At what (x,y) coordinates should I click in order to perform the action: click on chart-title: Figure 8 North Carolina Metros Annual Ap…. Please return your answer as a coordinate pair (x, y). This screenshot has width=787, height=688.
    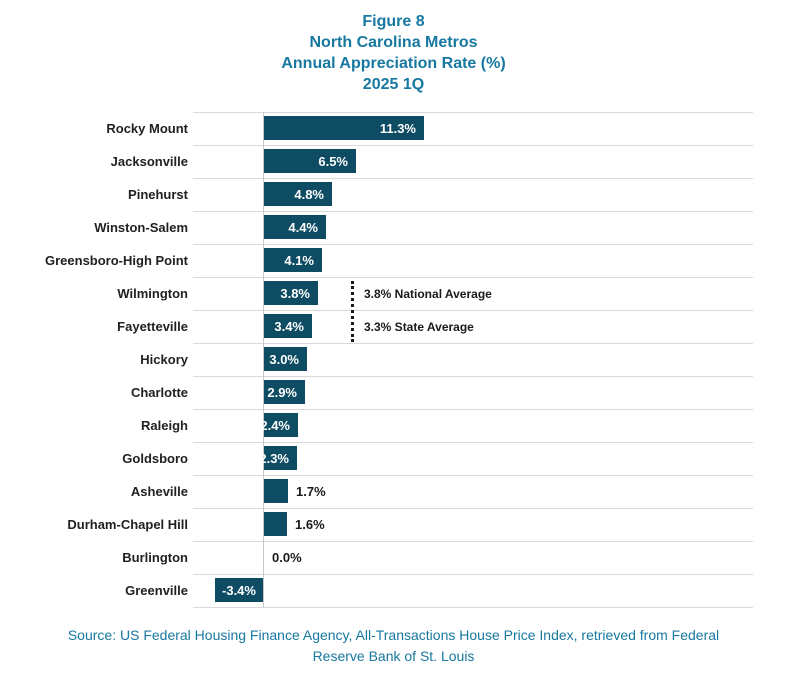
    Looking at the image, I should click on (393, 53).